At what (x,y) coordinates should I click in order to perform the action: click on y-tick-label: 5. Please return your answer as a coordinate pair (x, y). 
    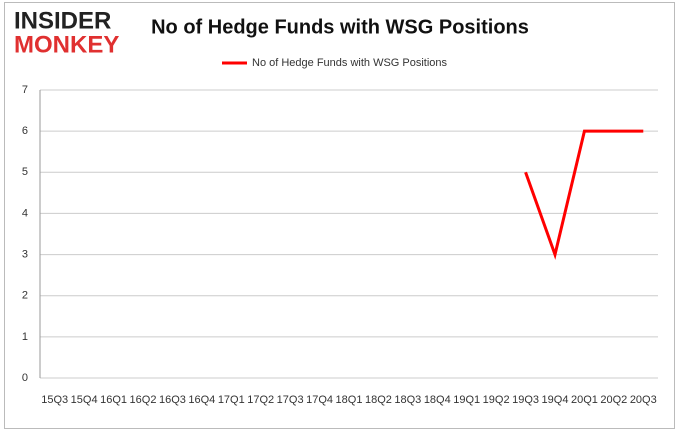
    Looking at the image, I should click on (25, 172).